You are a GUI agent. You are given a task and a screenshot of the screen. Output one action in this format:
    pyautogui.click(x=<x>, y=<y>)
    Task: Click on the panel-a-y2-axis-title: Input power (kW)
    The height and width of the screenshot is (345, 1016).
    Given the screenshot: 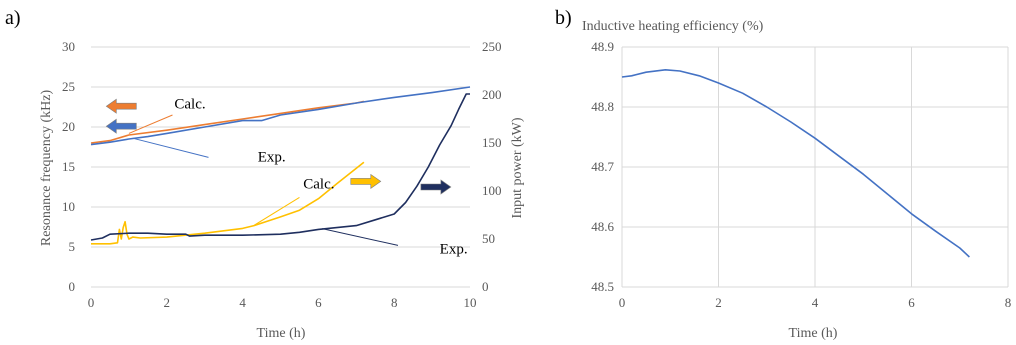 What is the action you would take?
    pyautogui.click(x=517, y=167)
    